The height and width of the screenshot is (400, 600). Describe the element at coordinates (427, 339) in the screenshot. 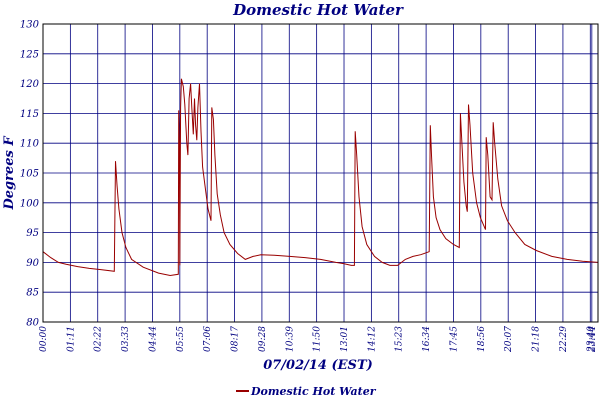

I see `x-tick-label: 16:34` at that location.